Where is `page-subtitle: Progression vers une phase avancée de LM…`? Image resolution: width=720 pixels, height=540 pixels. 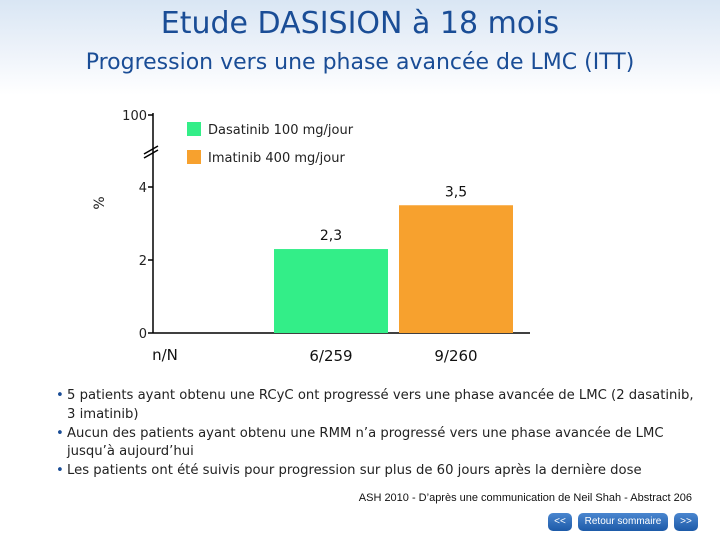
page-subtitle: Progression vers une phase avancée de LM… is located at coordinates (360, 62).